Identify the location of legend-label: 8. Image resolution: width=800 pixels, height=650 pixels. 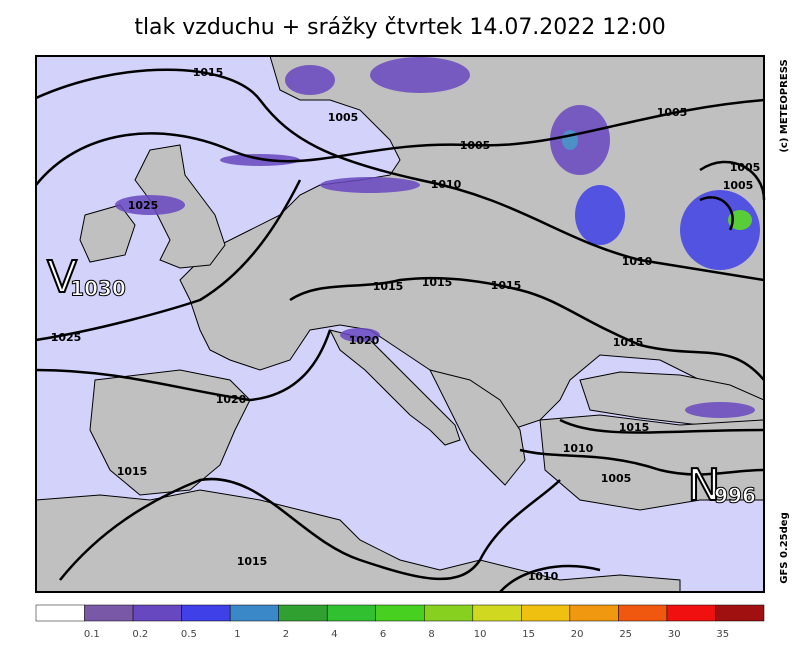
(431, 634).